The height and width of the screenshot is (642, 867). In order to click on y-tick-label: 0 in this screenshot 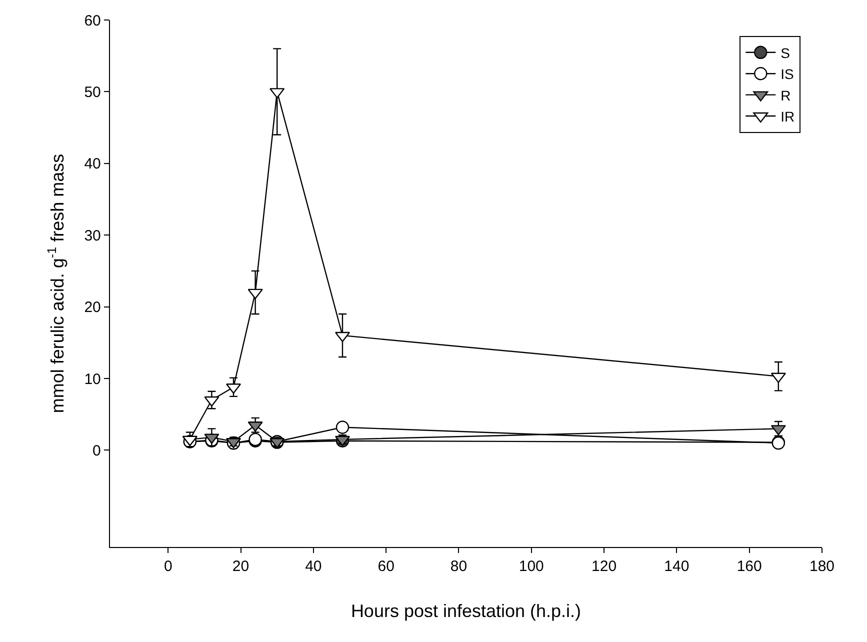, I will do `click(96, 451)`.